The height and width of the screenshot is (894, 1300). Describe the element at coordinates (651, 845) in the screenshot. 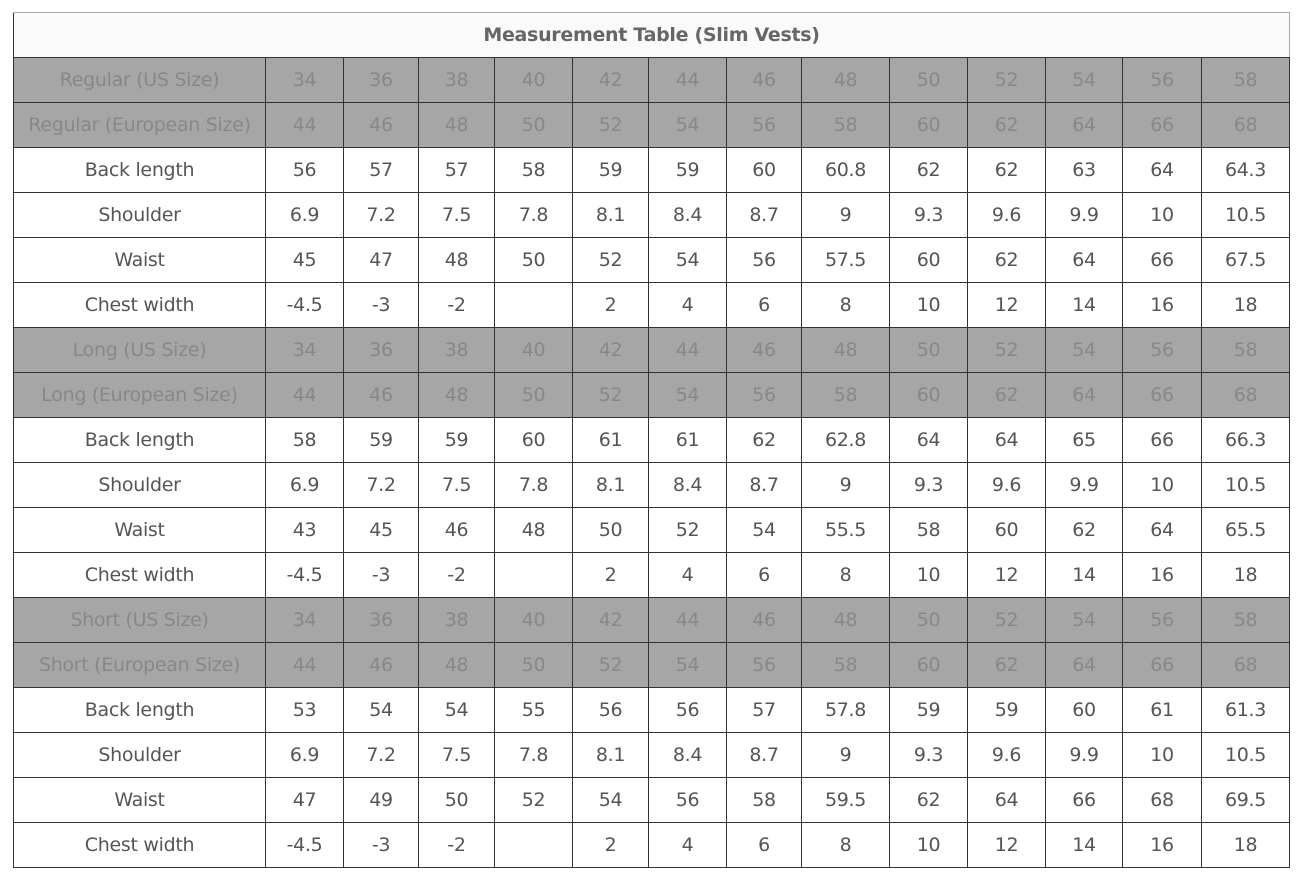

I see `measurement-row: Chest width -4.5 -3 -2 2 4 6 8 10 12 14 16 18` at that location.